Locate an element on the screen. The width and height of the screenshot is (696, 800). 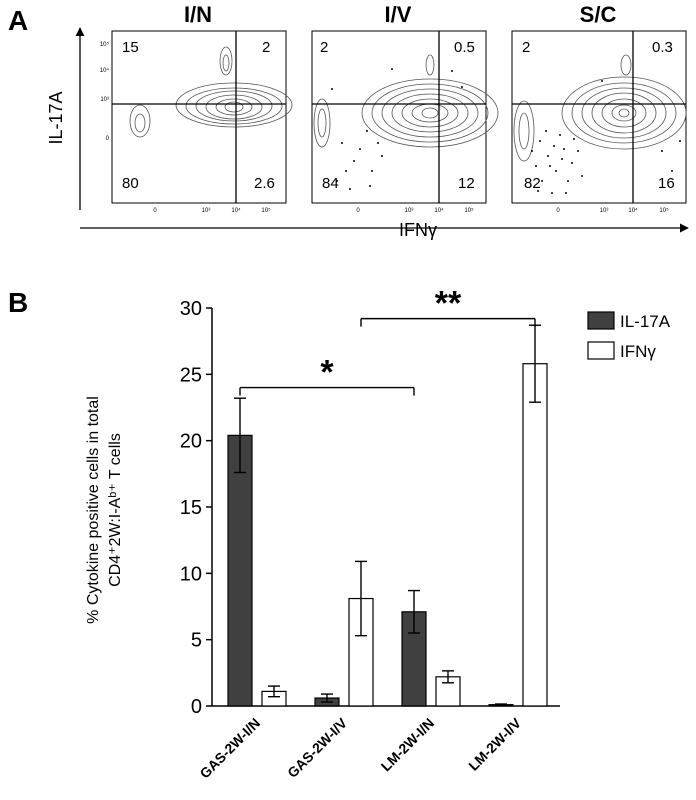
quadrant-lower-right: 16 is located at coordinates (666, 183).